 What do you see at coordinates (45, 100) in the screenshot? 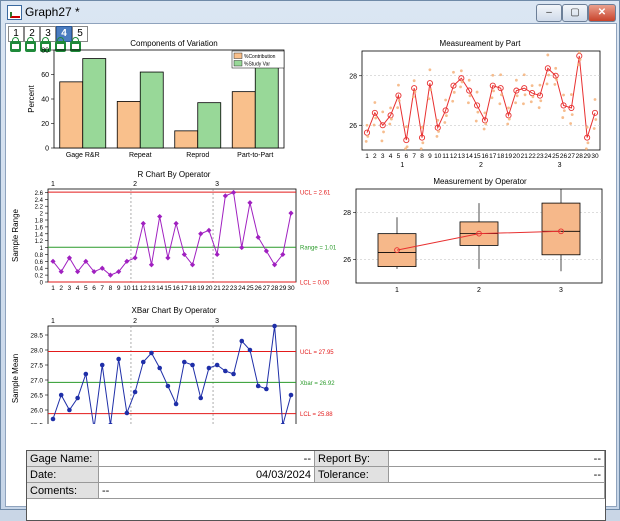
I see `y-tick-label: 40` at bounding box center [45, 100].